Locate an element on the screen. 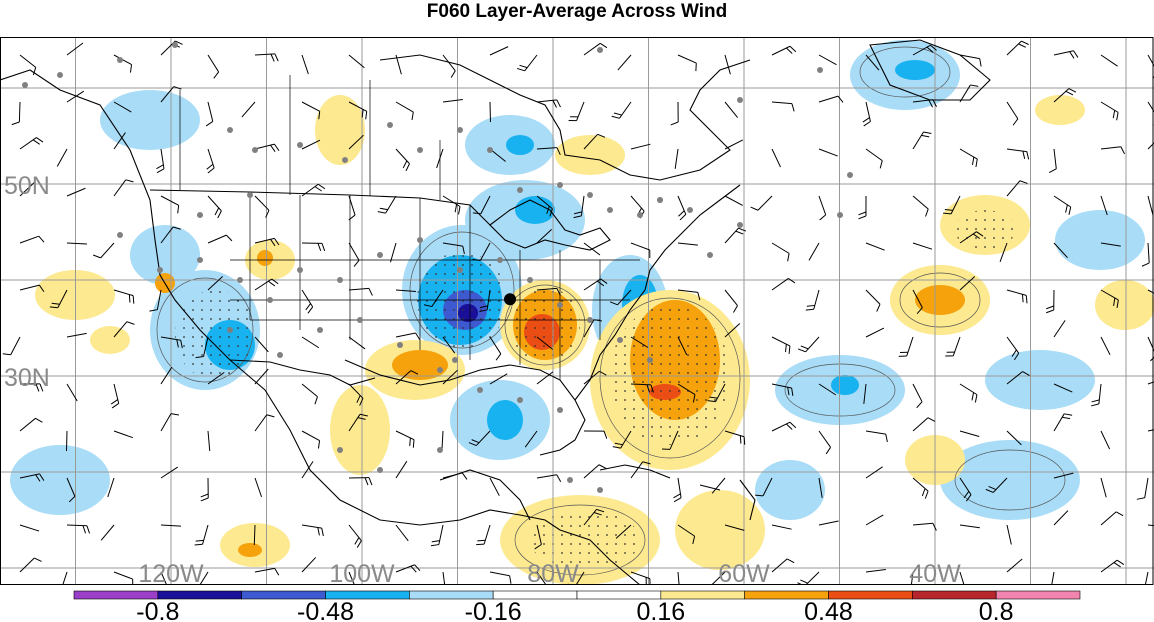 The image size is (1154, 622). pos-area-hudson is located at coordinates (1060, 110).